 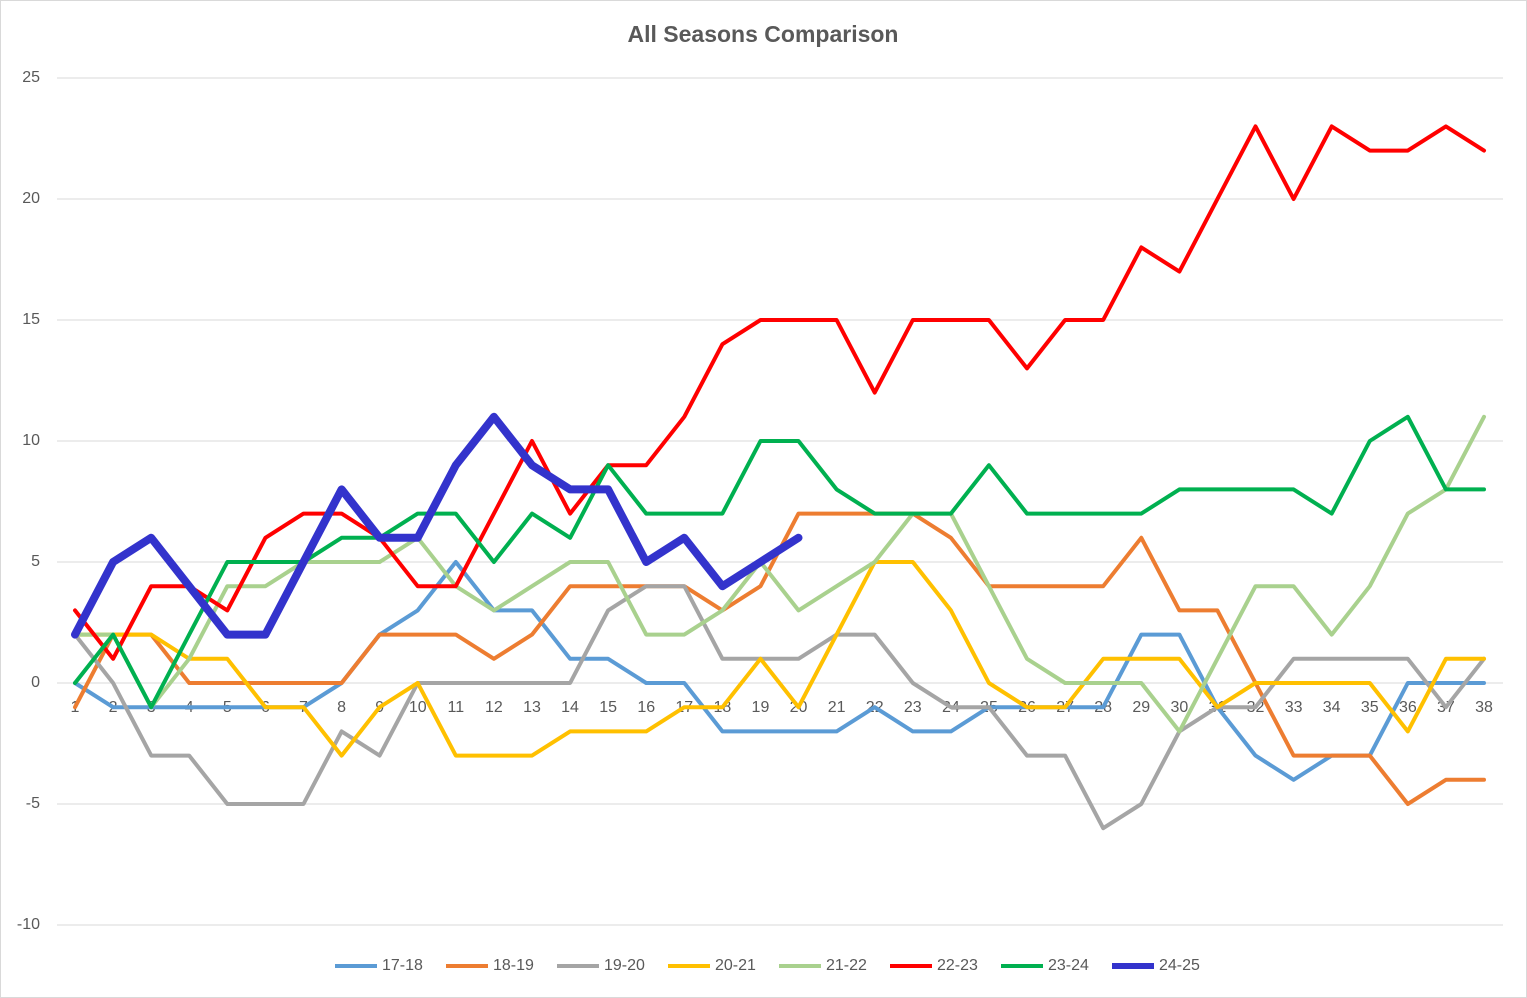 What do you see at coordinates (494, 707) in the screenshot?
I see `x-tick-label: 12` at bounding box center [494, 707].